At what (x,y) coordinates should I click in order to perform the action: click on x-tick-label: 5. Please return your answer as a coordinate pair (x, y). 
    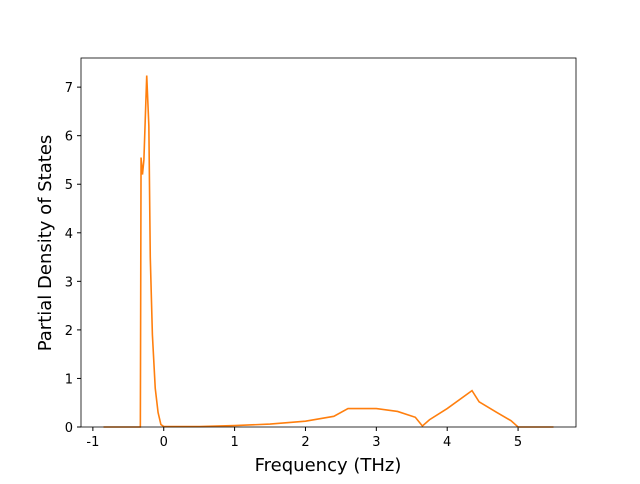
    Looking at the image, I should click on (518, 442).